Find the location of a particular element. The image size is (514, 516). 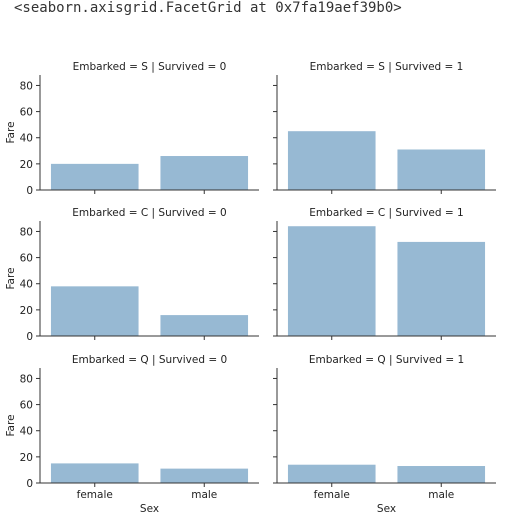

panel-title: Embarked = S | Survived = 0 is located at coordinates (150, 67).